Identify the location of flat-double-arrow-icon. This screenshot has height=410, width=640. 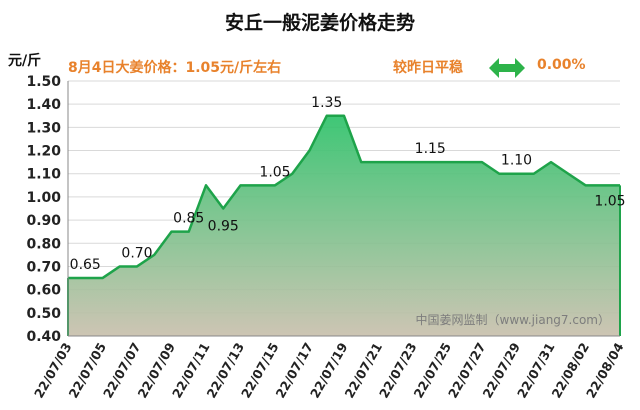
(507, 68).